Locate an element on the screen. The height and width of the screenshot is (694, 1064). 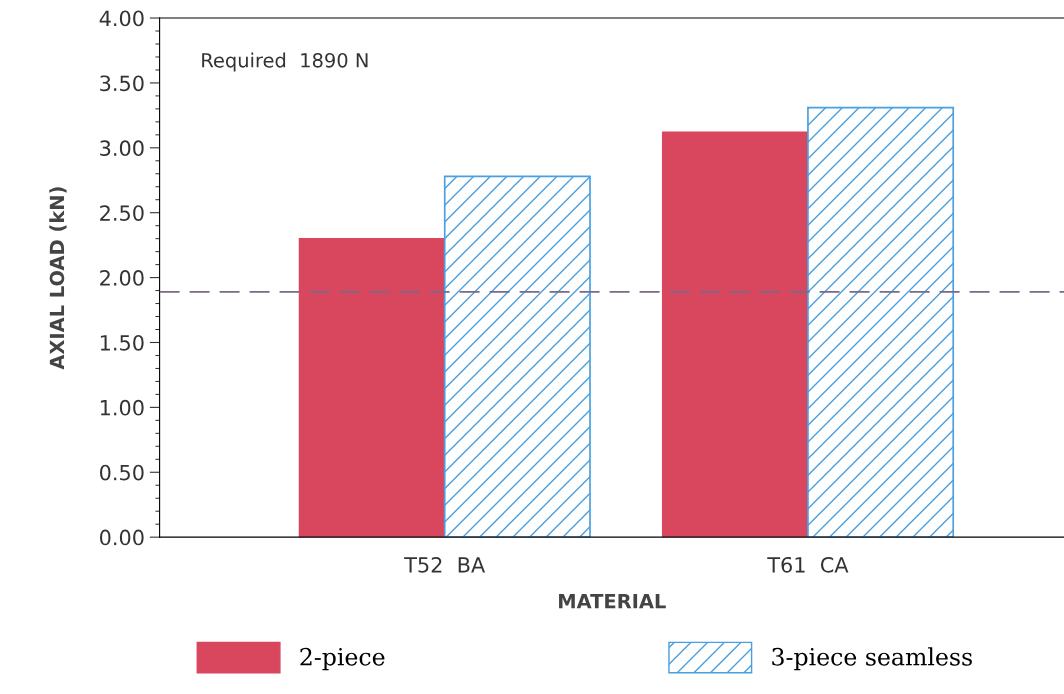
y-tick-label: 2.00 is located at coordinates (122, 278).